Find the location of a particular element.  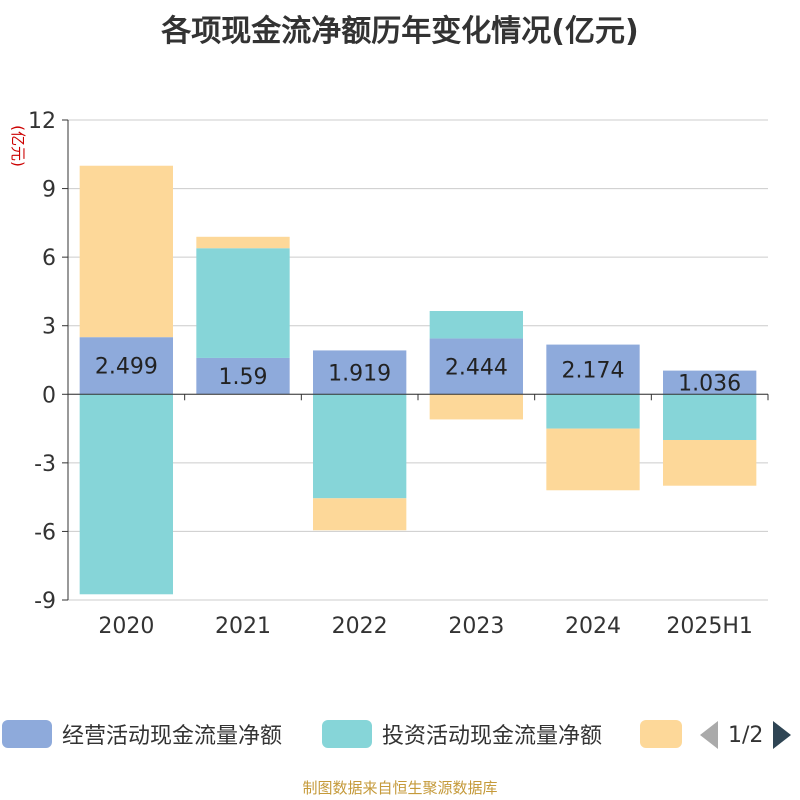

legend-item-financing is located at coordinates (661, 734).